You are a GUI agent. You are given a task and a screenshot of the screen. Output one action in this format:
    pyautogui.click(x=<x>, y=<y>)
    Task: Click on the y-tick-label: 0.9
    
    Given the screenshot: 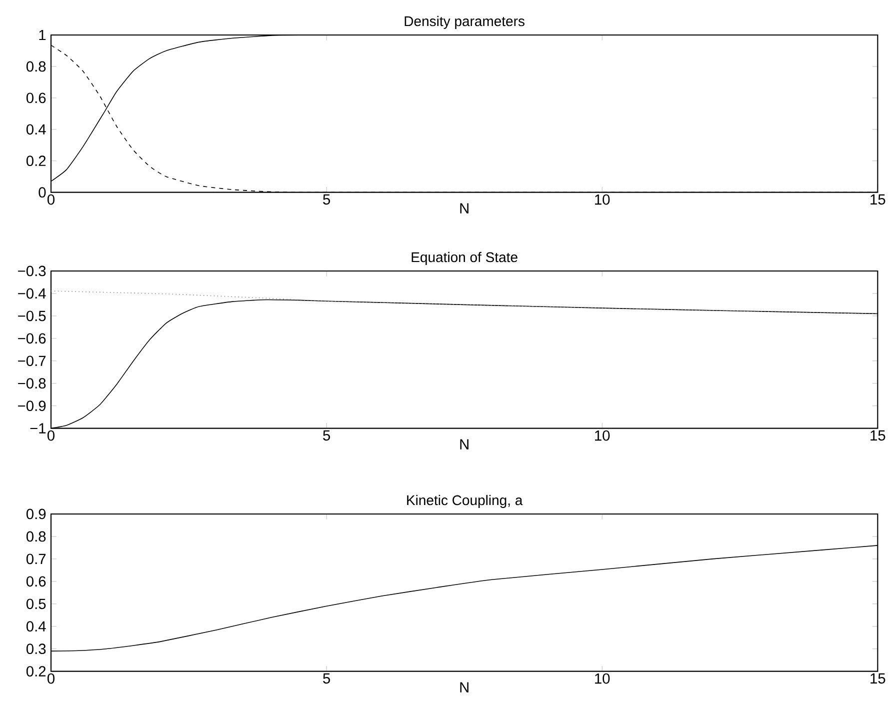 What is the action you would take?
    pyautogui.click(x=36, y=514)
    